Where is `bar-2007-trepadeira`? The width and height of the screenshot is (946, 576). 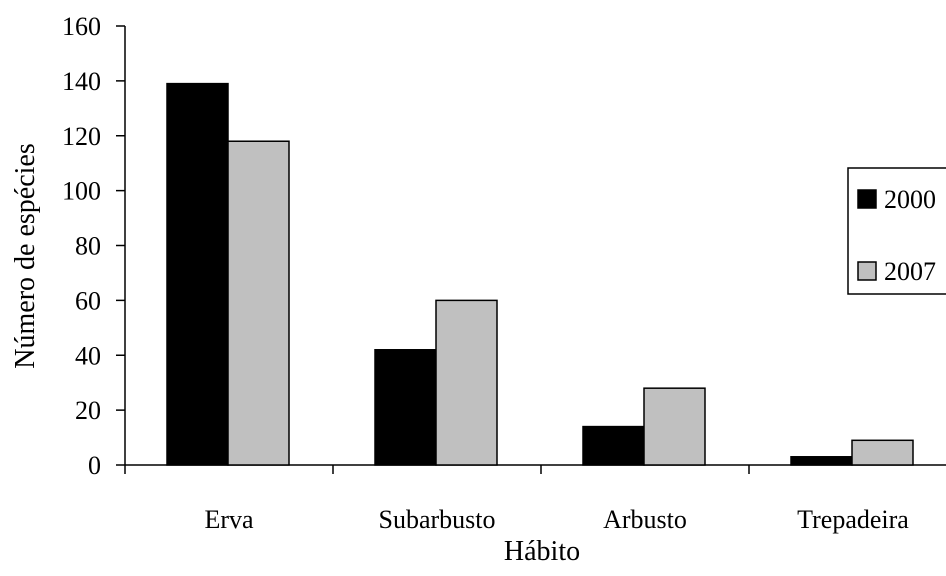
bar-2007-trepadeira is located at coordinates (882, 452).